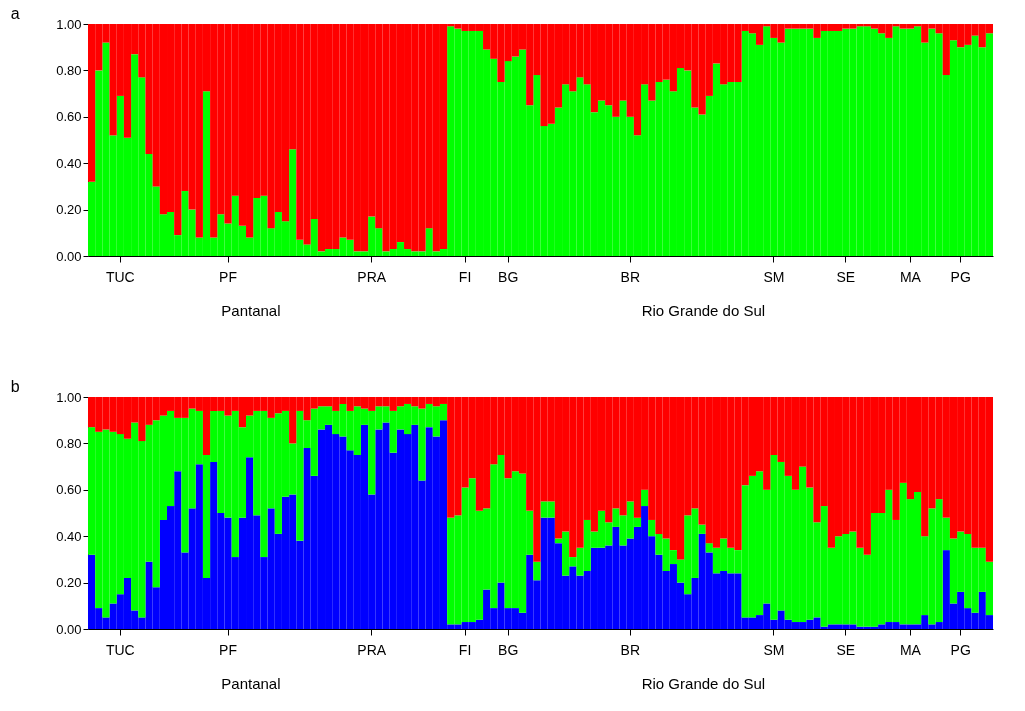  Describe the element at coordinates (15, 386) in the screenshot. I see `chart-title: b` at that location.